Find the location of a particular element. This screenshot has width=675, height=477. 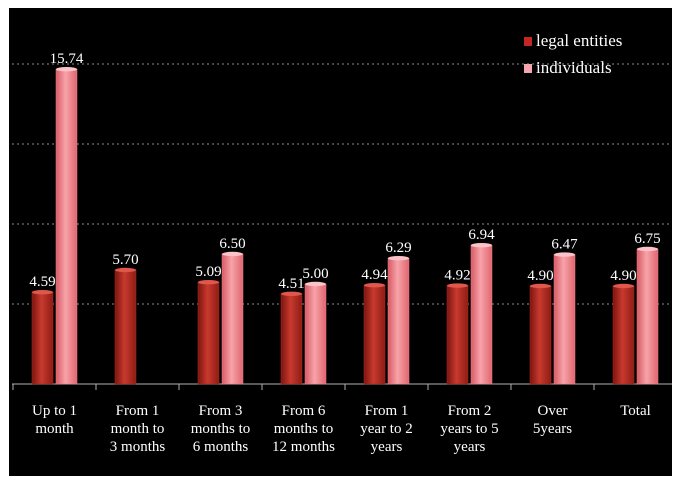

data-label: 4.59 is located at coordinates (42, 282).